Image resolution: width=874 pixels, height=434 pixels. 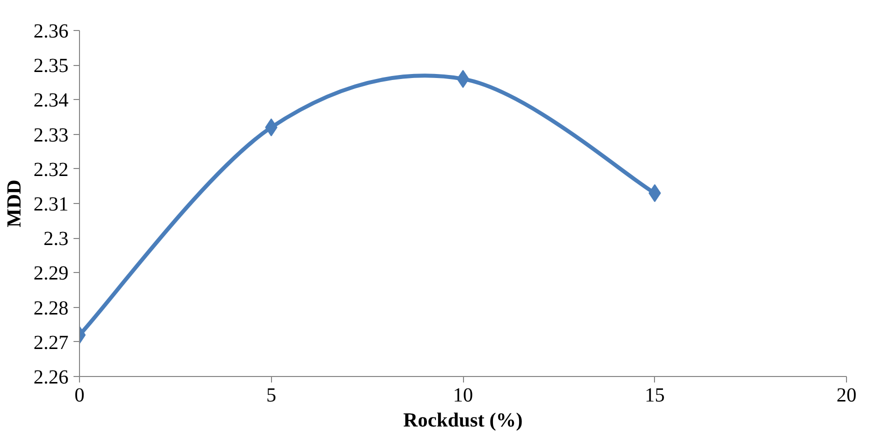 What do you see at coordinates (56, 239) in the screenshot?
I see `y-tick-label: 2.3` at bounding box center [56, 239].